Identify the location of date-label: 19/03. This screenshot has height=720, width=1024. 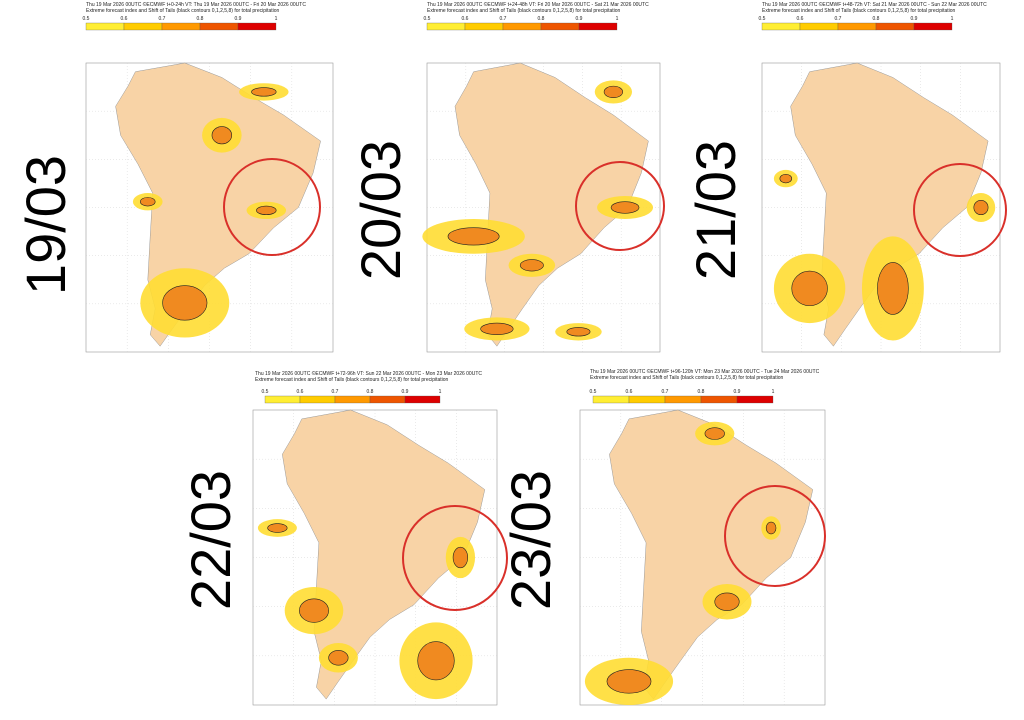
(45, 225).